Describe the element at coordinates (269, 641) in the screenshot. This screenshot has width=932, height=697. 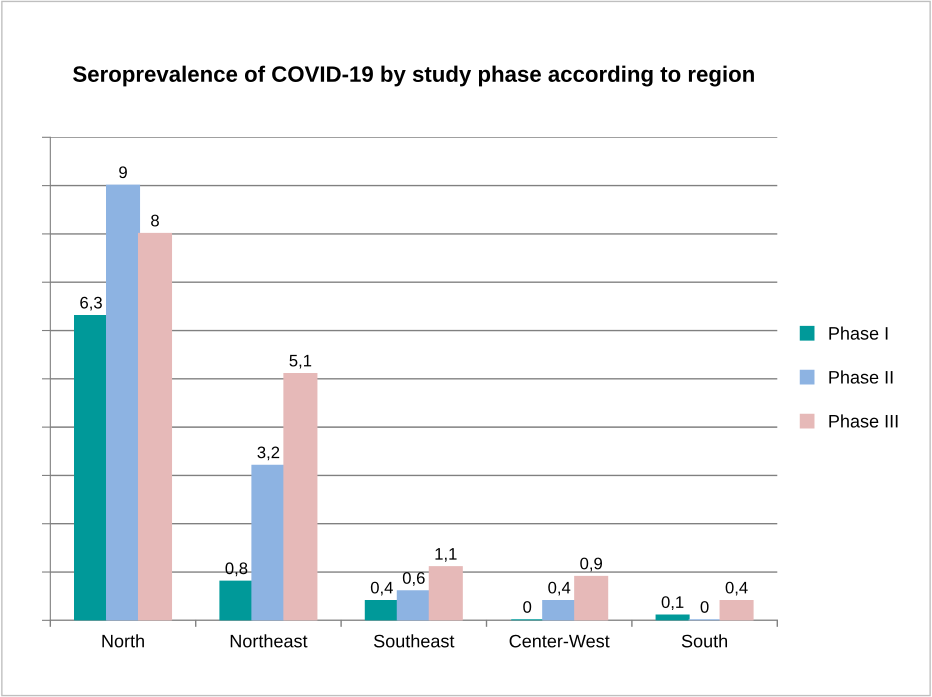
I see `x-tick-label: Northeast` at that location.